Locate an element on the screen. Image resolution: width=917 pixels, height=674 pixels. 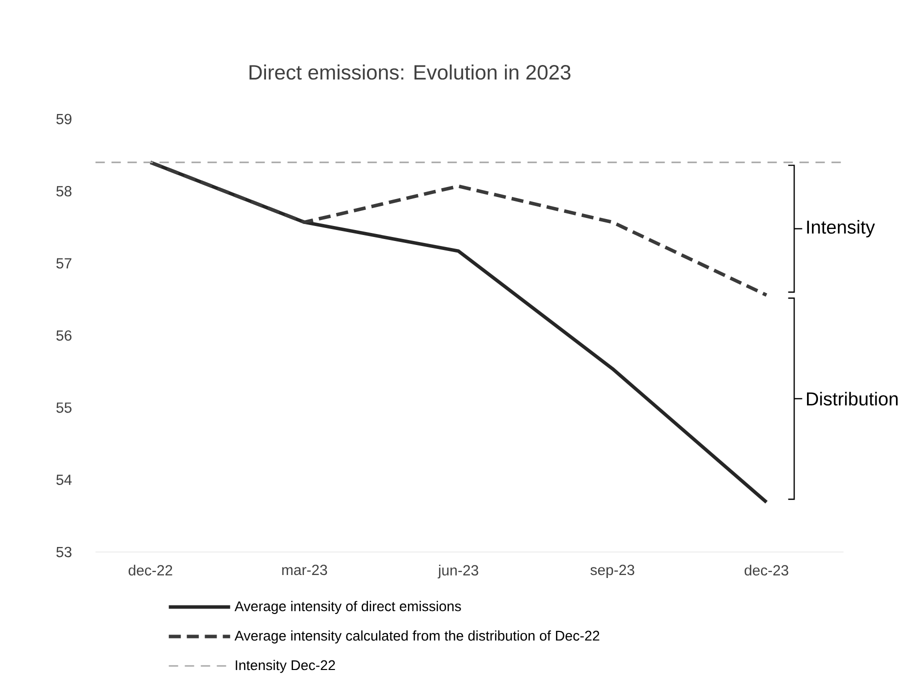
y-tick-label: 56 is located at coordinates (64, 335).